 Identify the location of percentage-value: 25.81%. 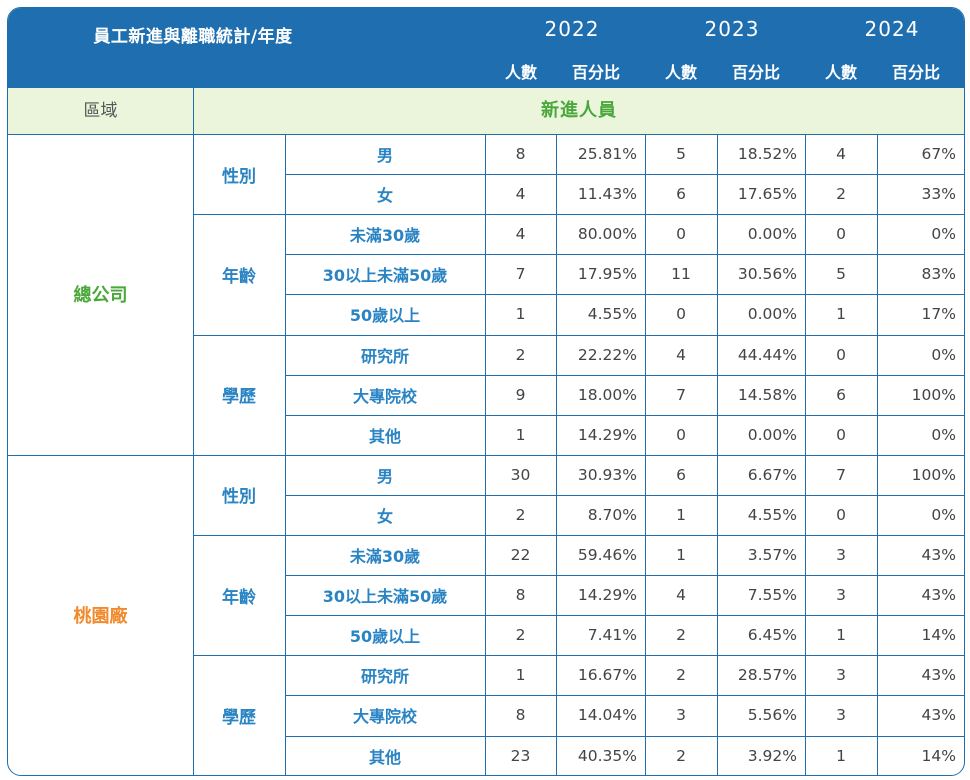
(607, 154).